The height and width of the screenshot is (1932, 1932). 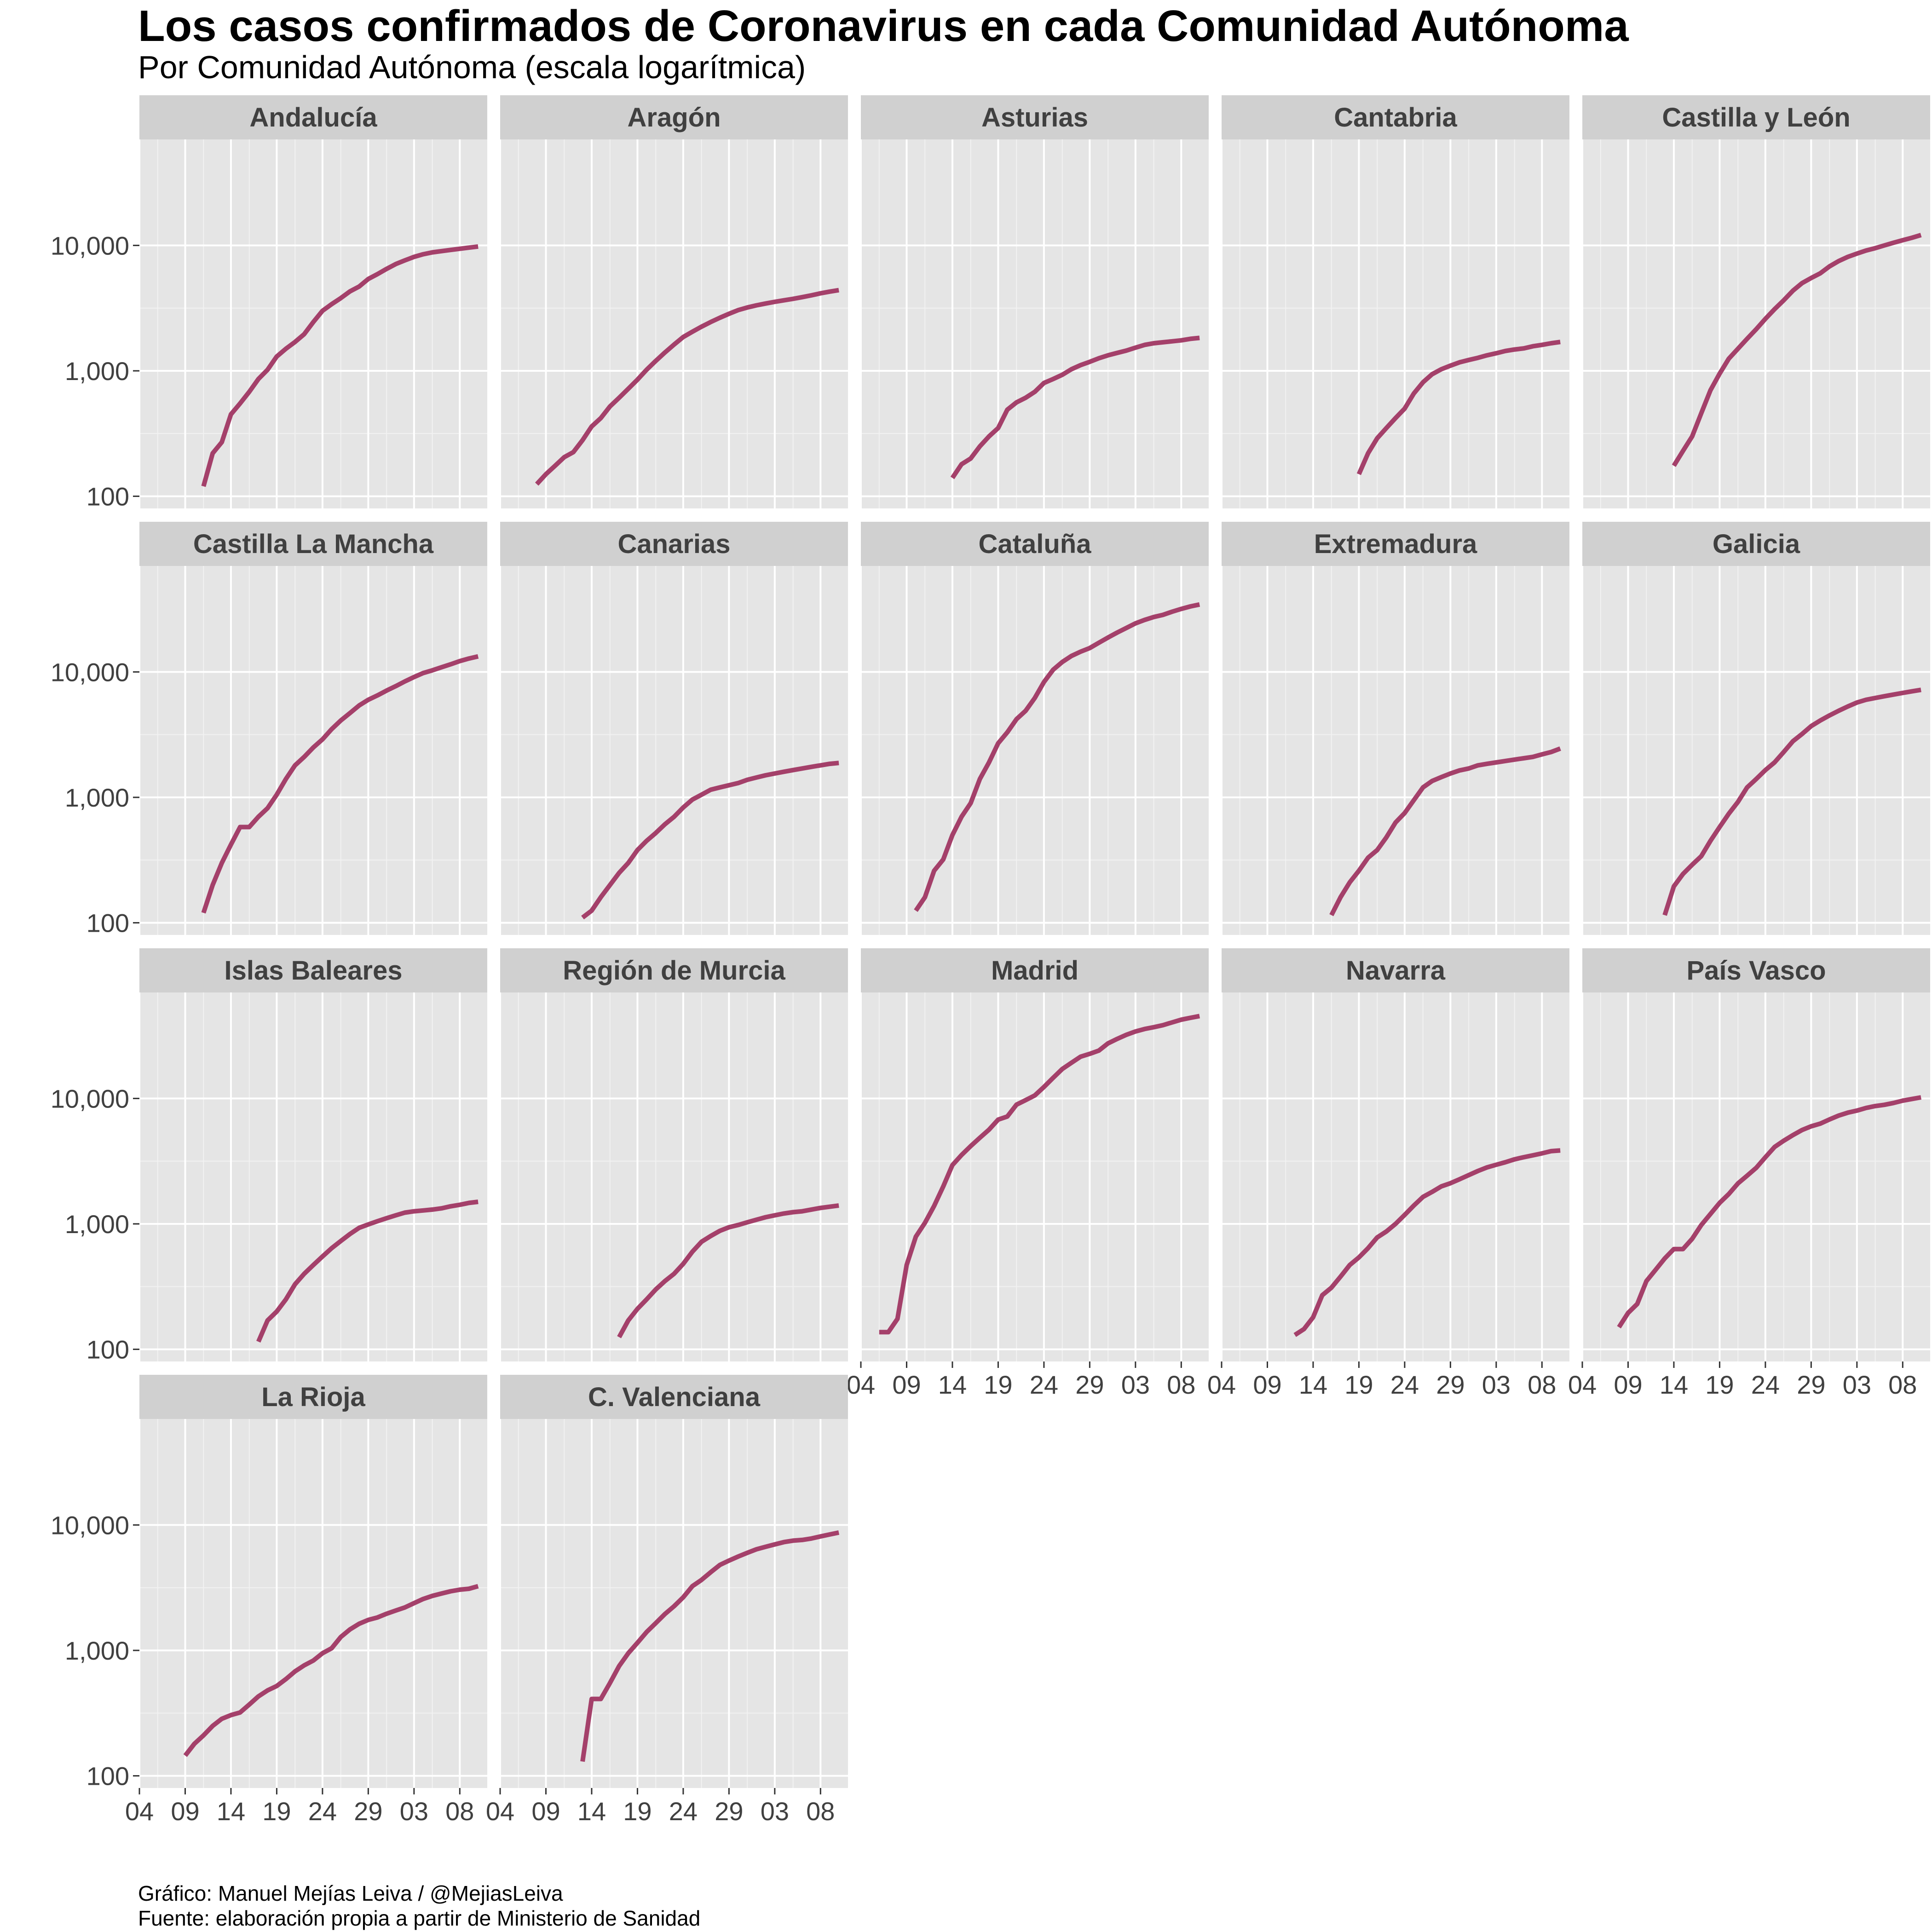 I want to click on facet-panel: Madrid 04 09 14 19 24 29 03 08, so click(x=1028, y=1174).